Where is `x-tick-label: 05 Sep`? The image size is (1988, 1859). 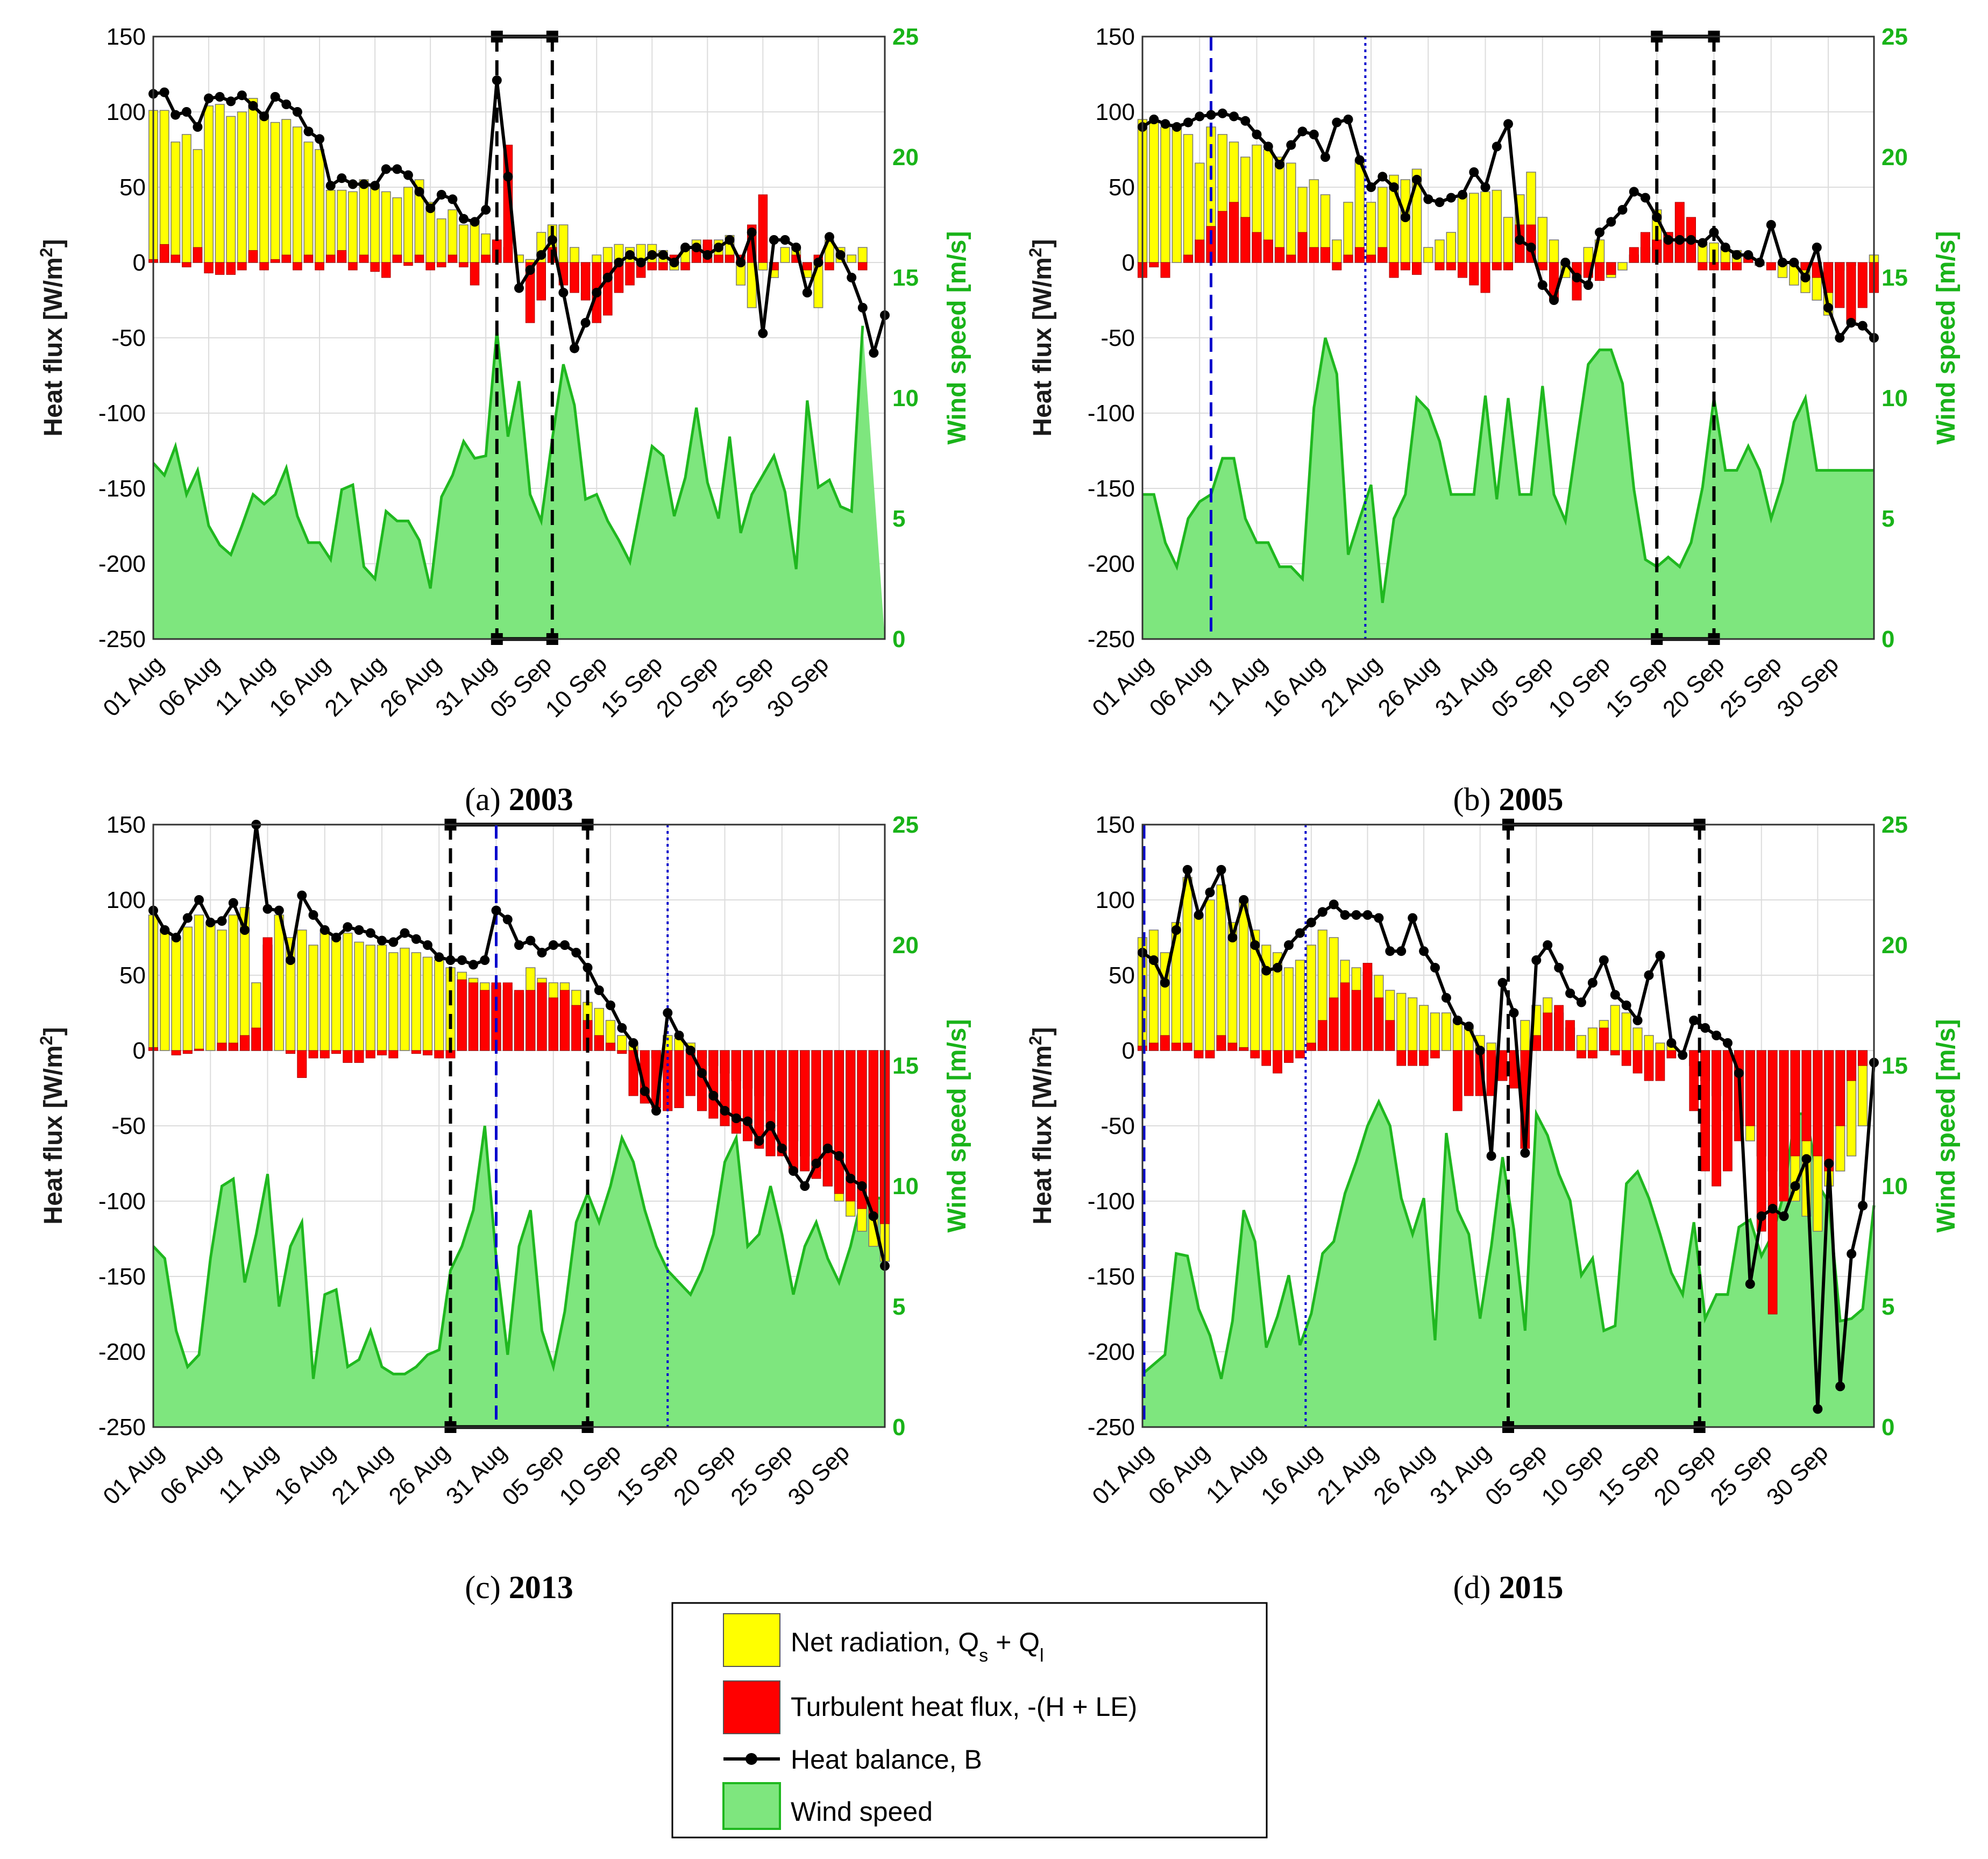 x-tick-label: 05 Sep is located at coordinates (521, 686).